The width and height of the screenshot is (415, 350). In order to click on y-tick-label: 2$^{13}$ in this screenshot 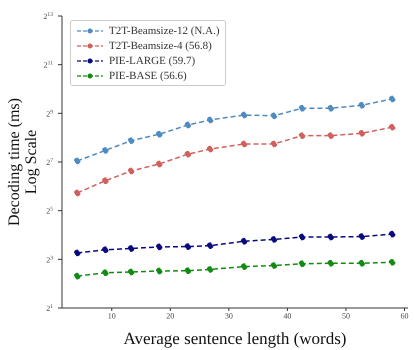, I will do `click(48, 16)`.